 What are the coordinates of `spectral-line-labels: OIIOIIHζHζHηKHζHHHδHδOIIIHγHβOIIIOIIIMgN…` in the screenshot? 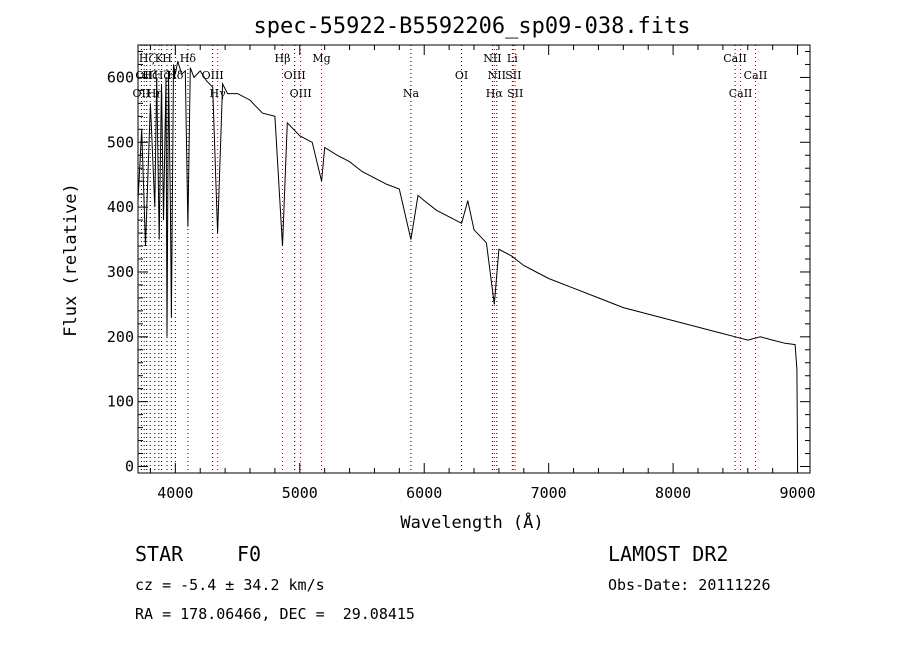 It's located at (450, 76).